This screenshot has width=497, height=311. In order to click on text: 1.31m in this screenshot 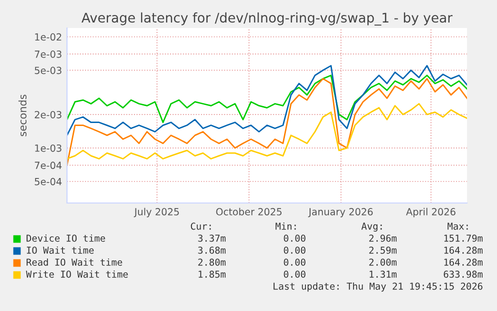, I will do `click(383, 274)`.